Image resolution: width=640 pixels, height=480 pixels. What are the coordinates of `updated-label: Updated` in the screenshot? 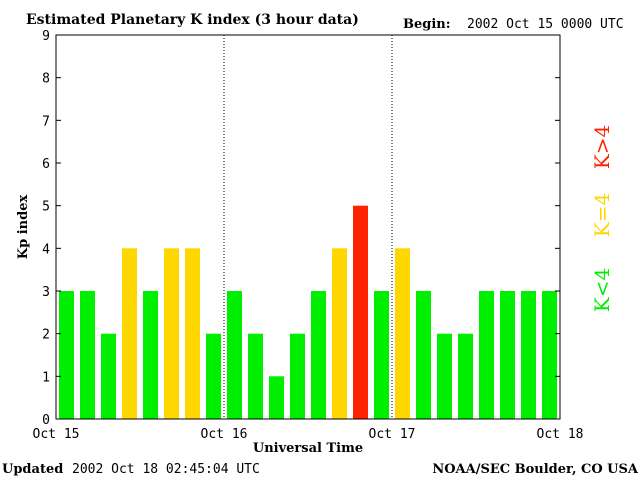 It's located at (32, 469).